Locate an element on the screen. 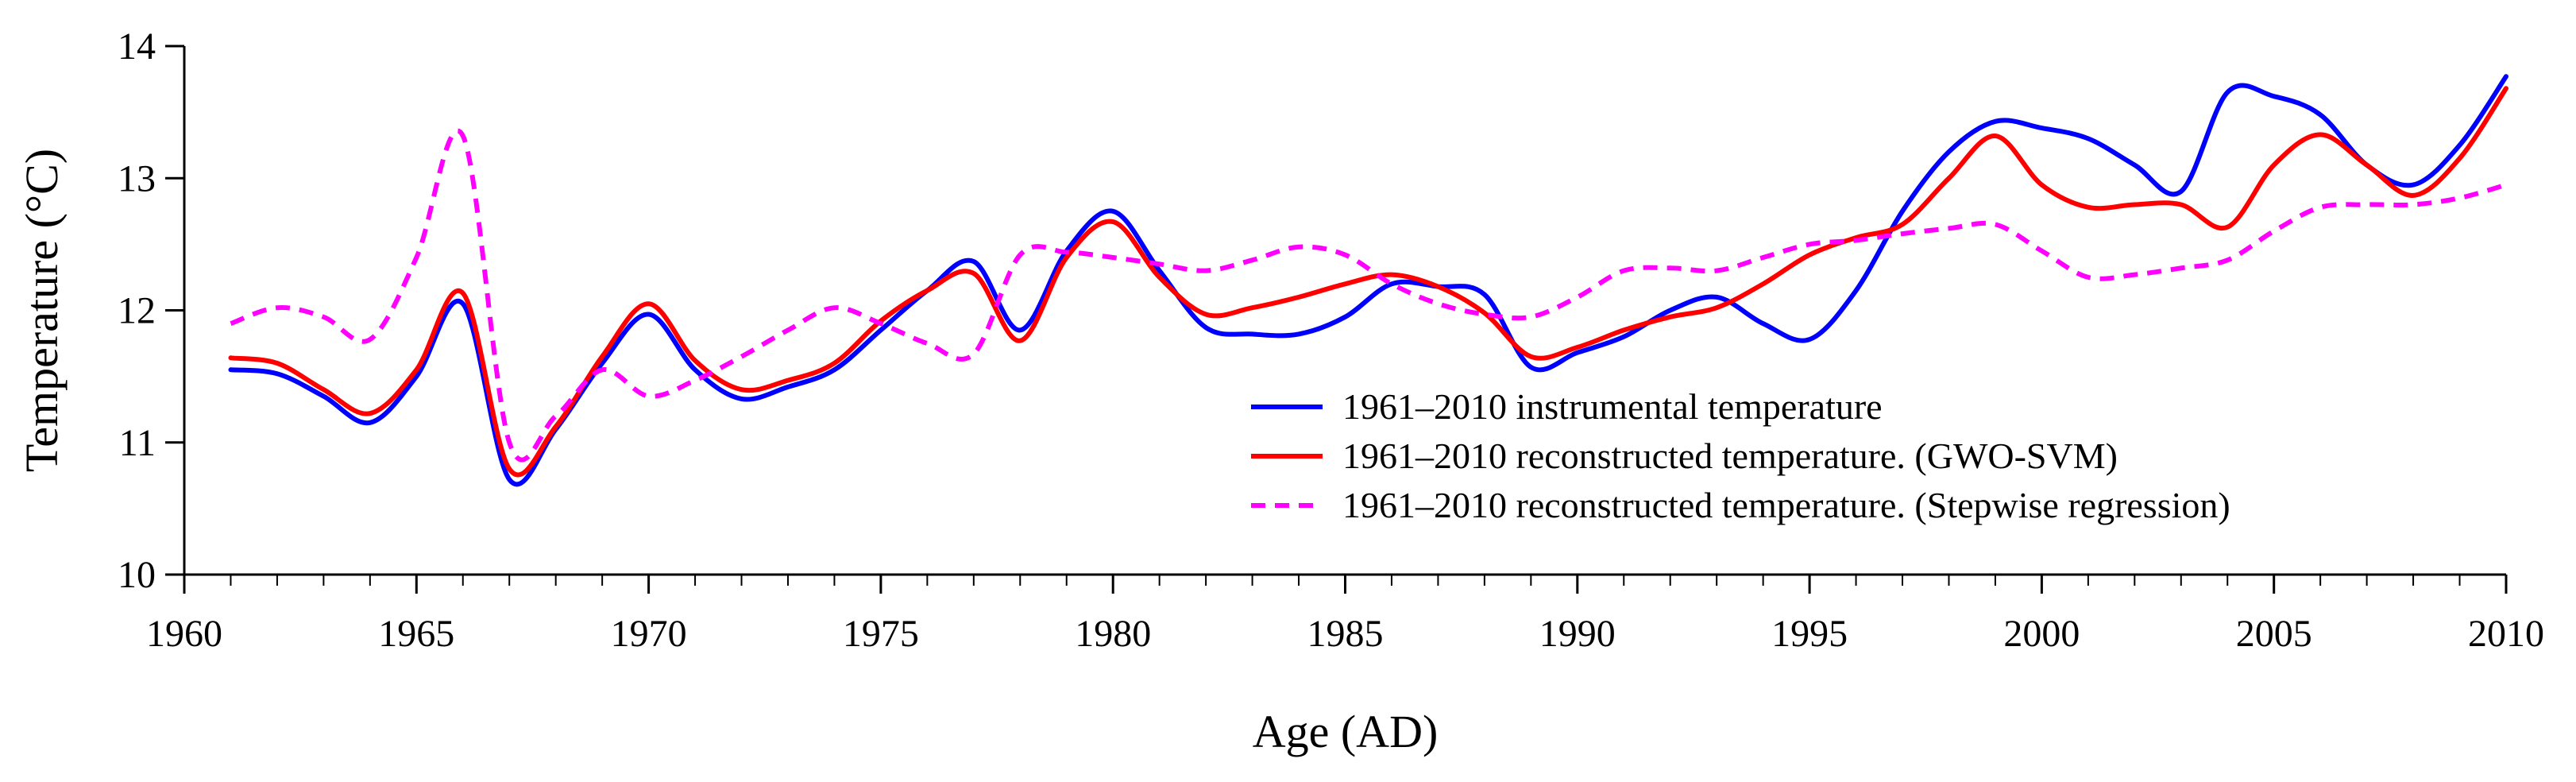 Image resolution: width=2576 pixels, height=782 pixels. legend-label: 1961–2010 instrumental temperature is located at coordinates (1612, 406).